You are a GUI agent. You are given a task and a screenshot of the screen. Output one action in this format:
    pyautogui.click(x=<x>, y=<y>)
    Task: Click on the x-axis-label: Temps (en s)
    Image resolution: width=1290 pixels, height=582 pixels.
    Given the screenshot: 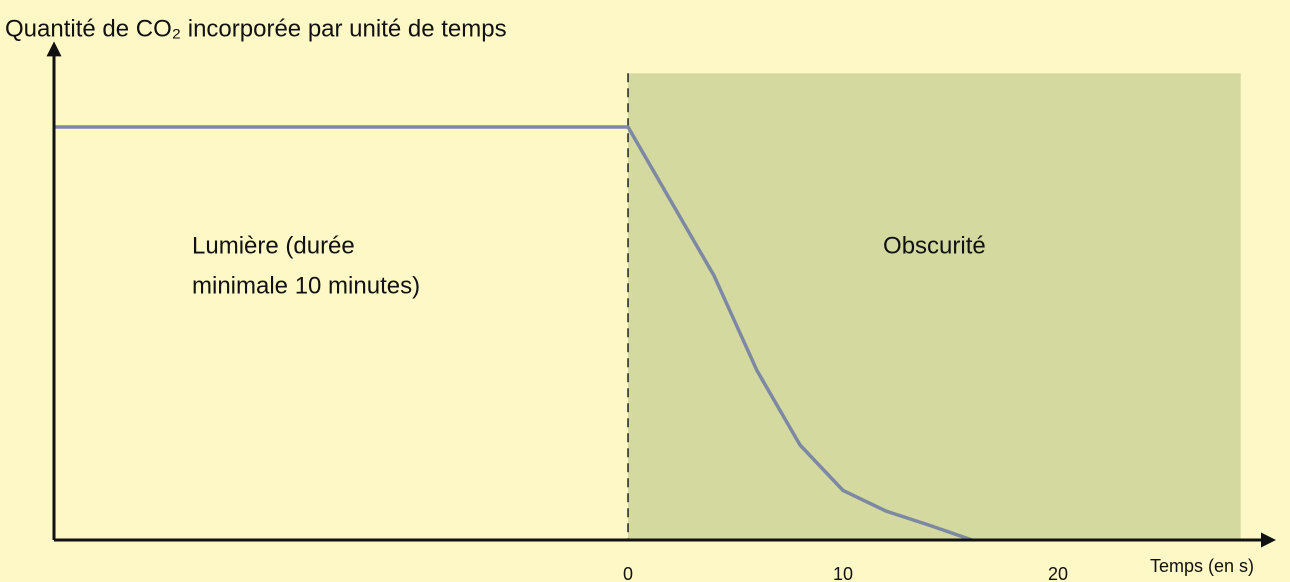 What is the action you would take?
    pyautogui.click(x=1202, y=566)
    